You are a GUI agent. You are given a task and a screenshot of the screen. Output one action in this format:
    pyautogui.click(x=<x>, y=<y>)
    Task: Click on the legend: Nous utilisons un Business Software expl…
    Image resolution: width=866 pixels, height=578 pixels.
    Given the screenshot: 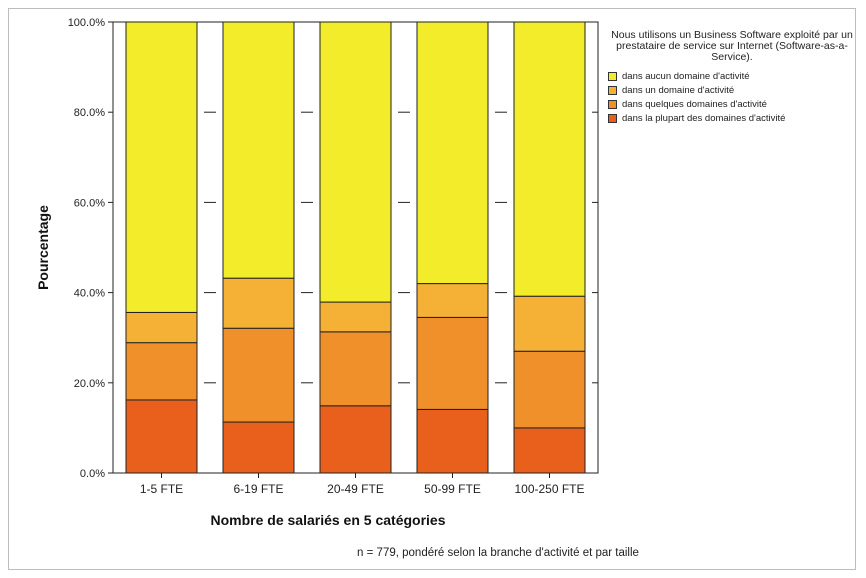 What is the action you would take?
    pyautogui.click(x=732, y=77)
    